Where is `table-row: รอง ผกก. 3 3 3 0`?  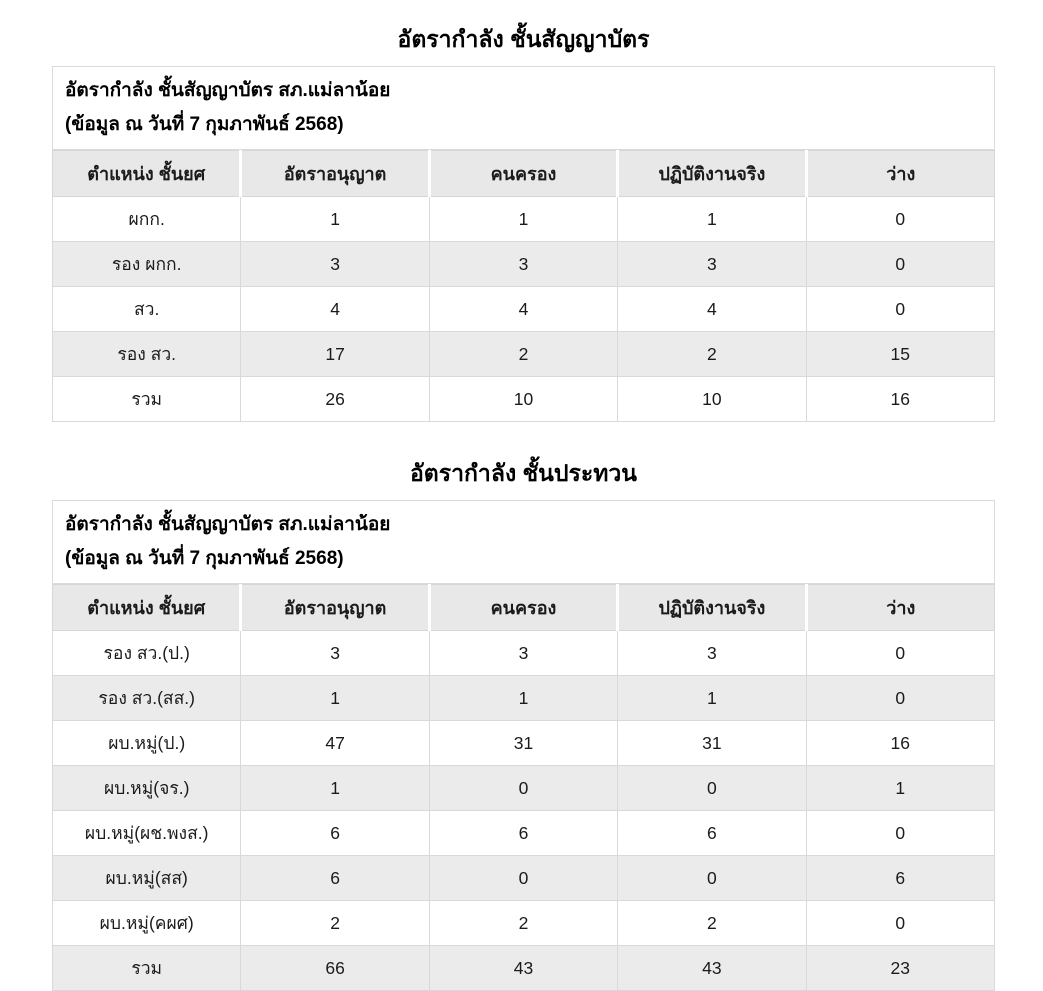
table-row: รอง ผกก. 3 3 3 0 is located at coordinates (523, 264).